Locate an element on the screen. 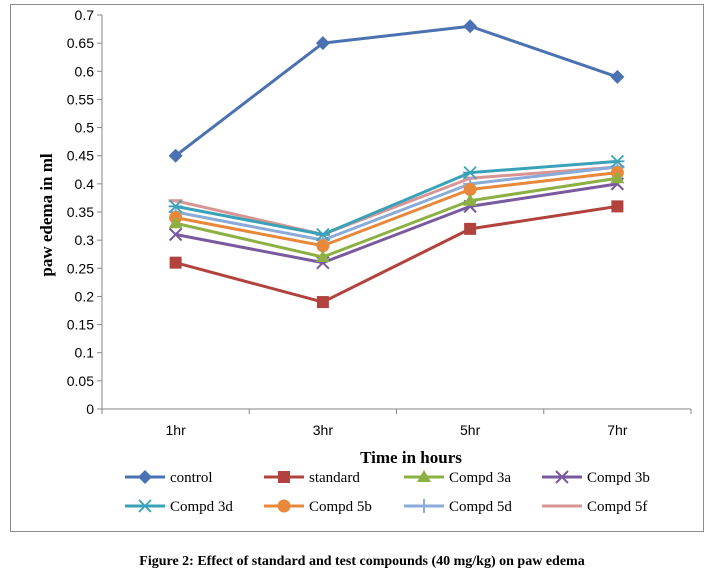  legend-item: Compd 3a is located at coordinates (457, 478).